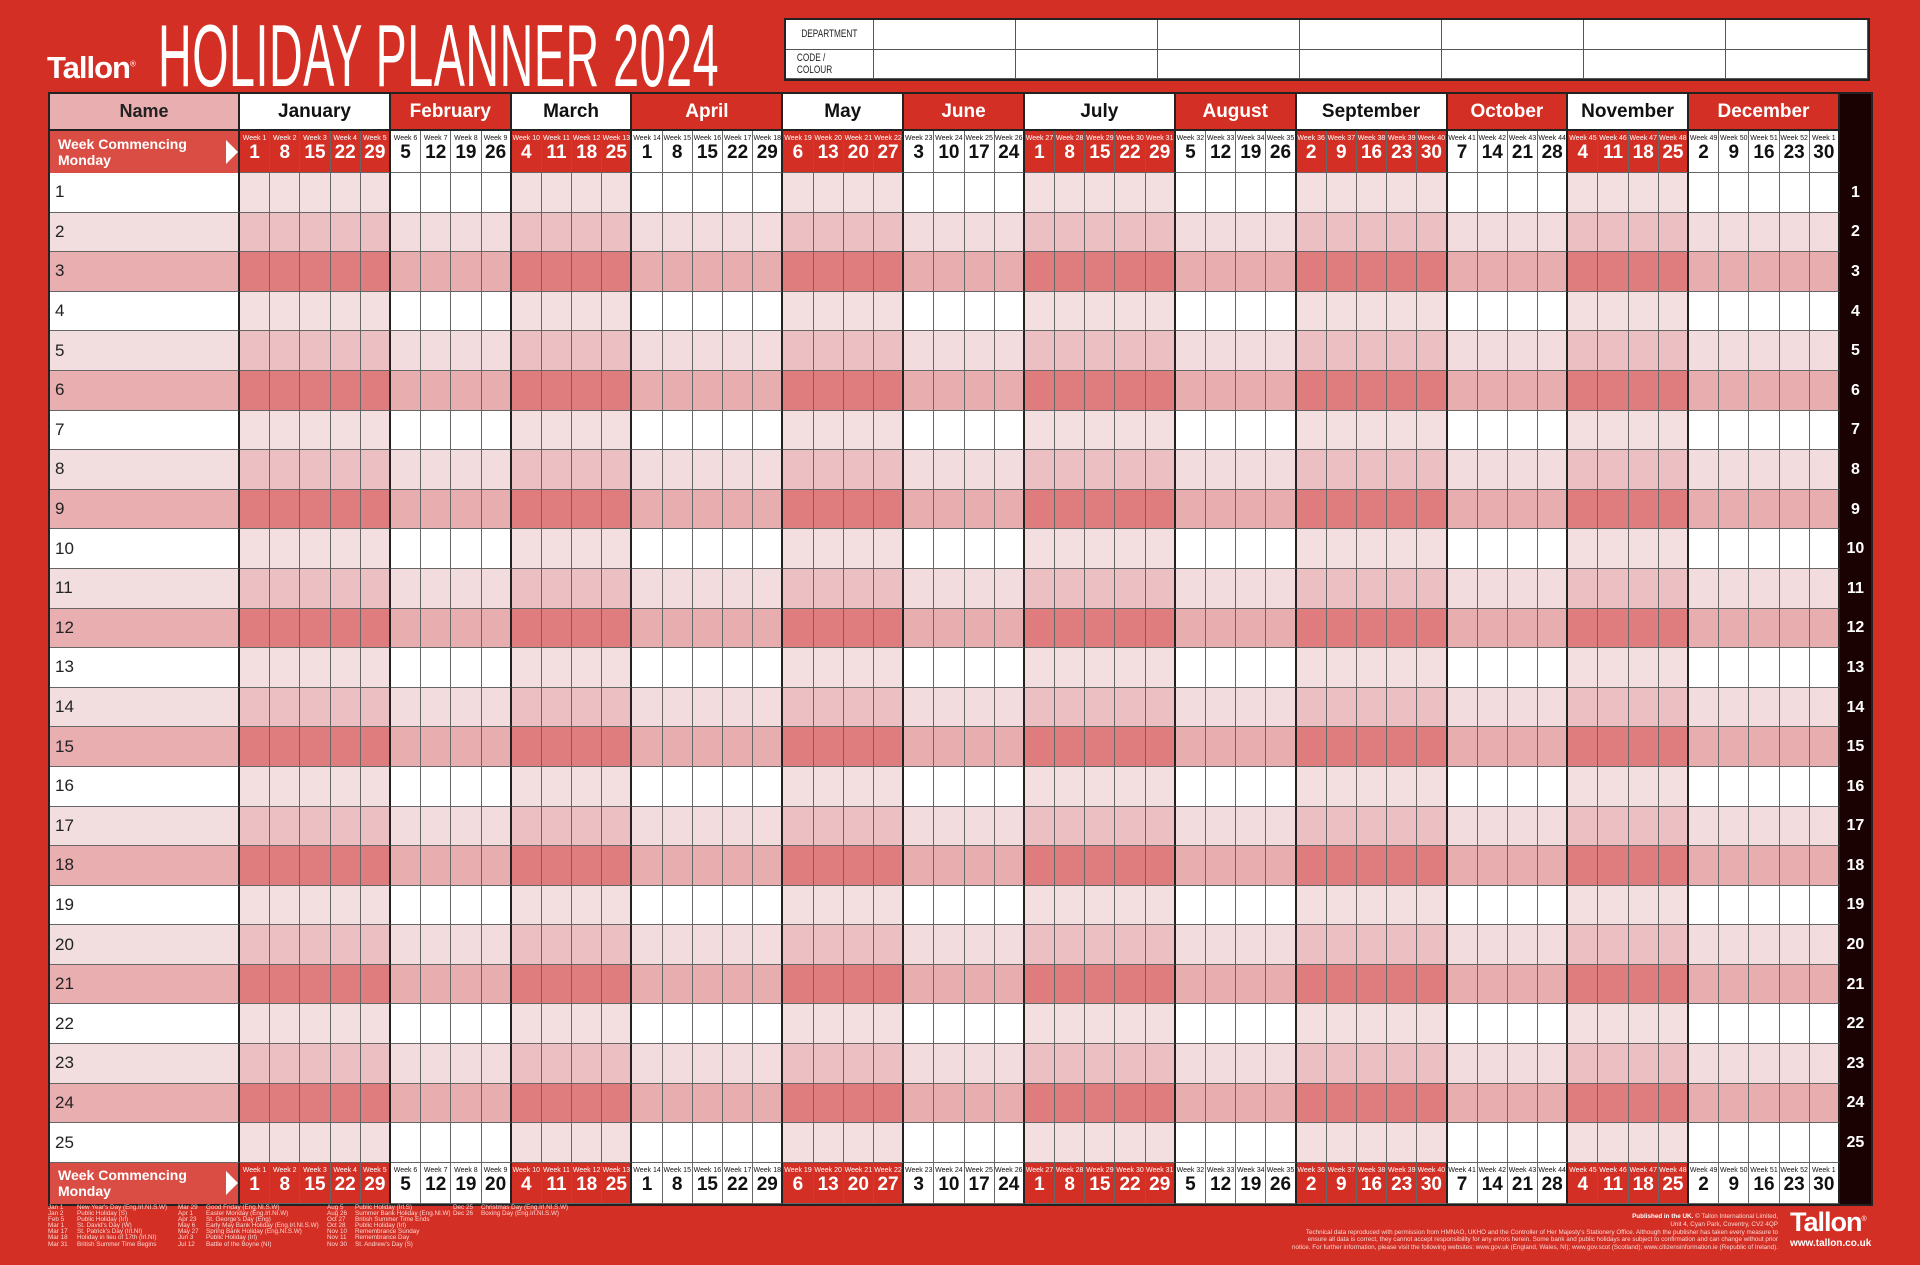 This screenshot has width=1920, height=1265. Describe the element at coordinates (1655, 64) in the screenshot. I see `code-colour-field` at that location.